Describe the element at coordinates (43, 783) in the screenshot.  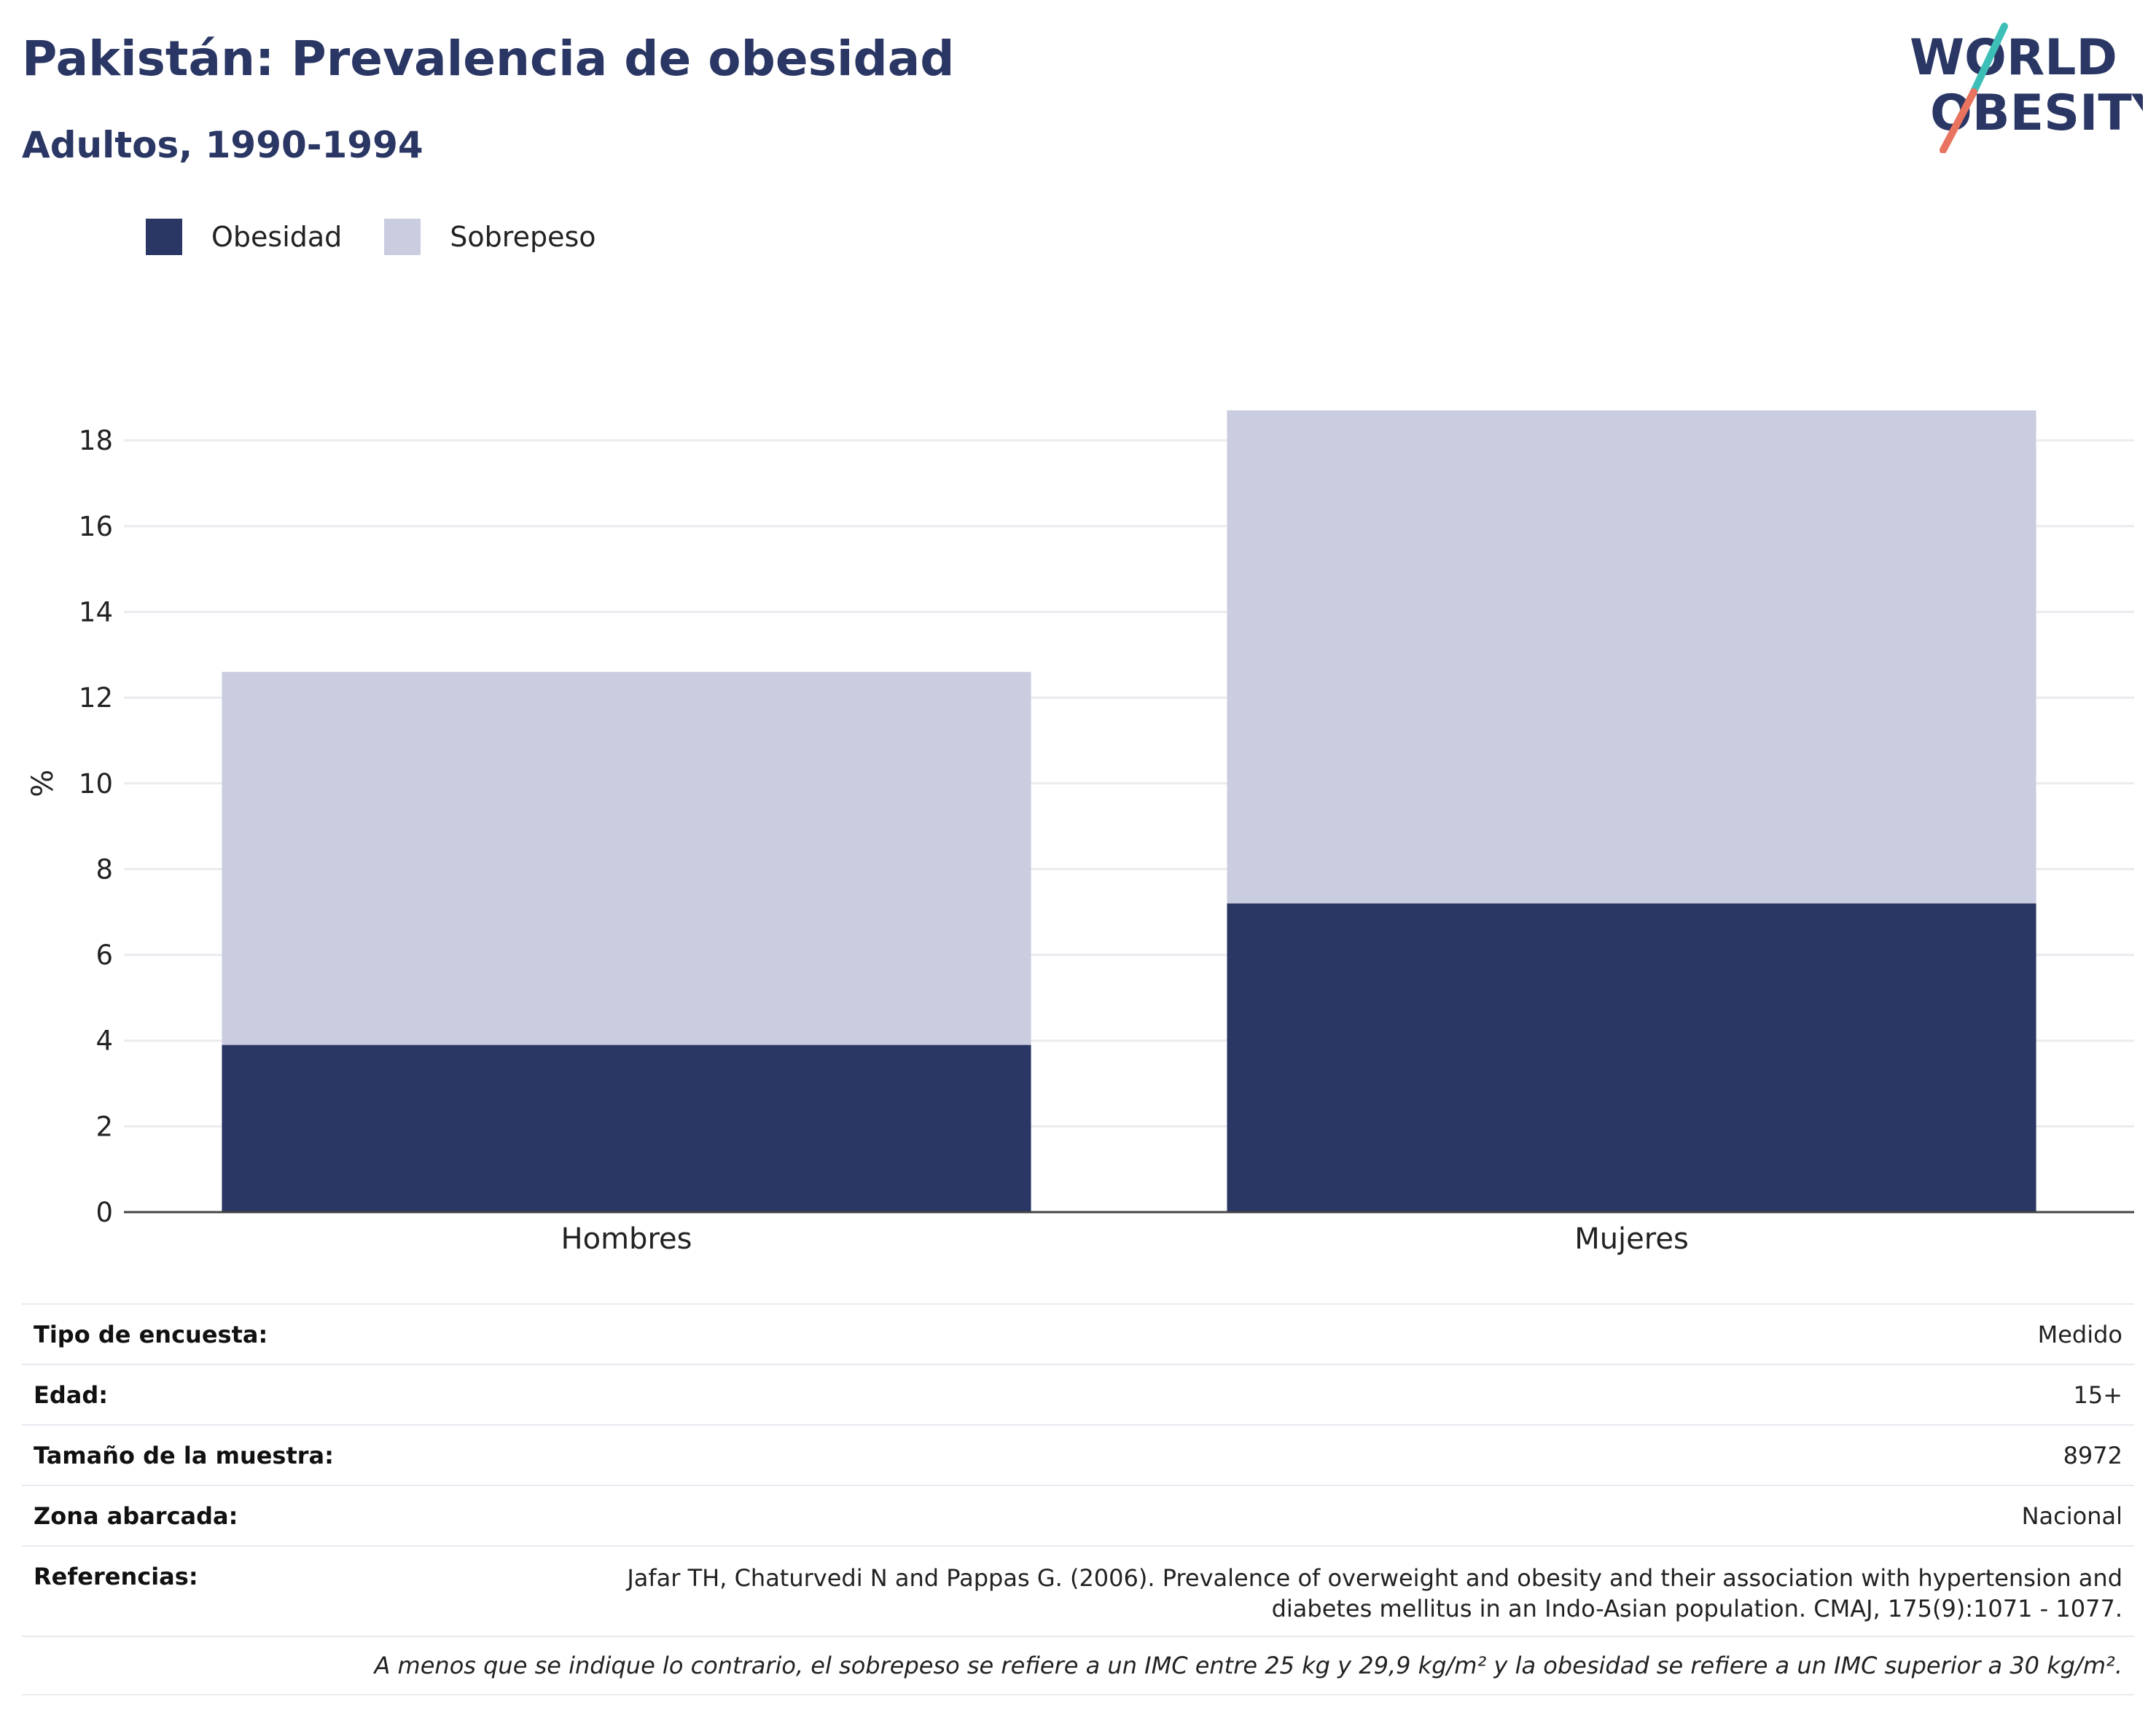
I see `y-axis-label: %` at that location.